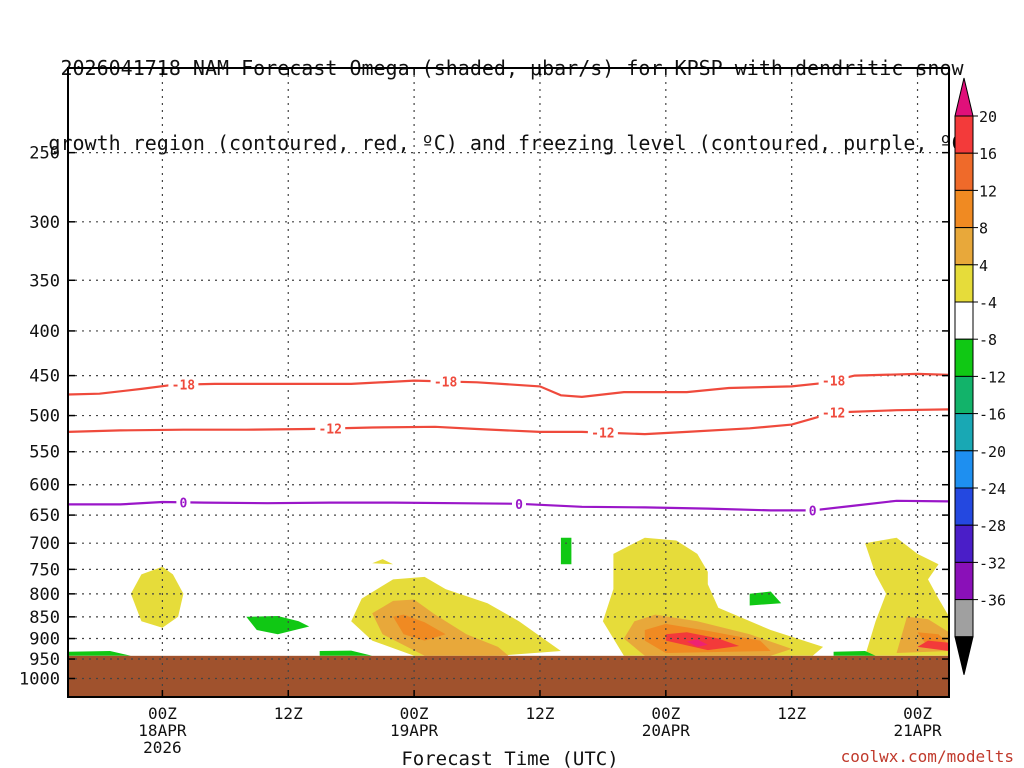  What do you see at coordinates (44, 332) in the screenshot?
I see `y-tick-label-400: 400` at bounding box center [44, 332].